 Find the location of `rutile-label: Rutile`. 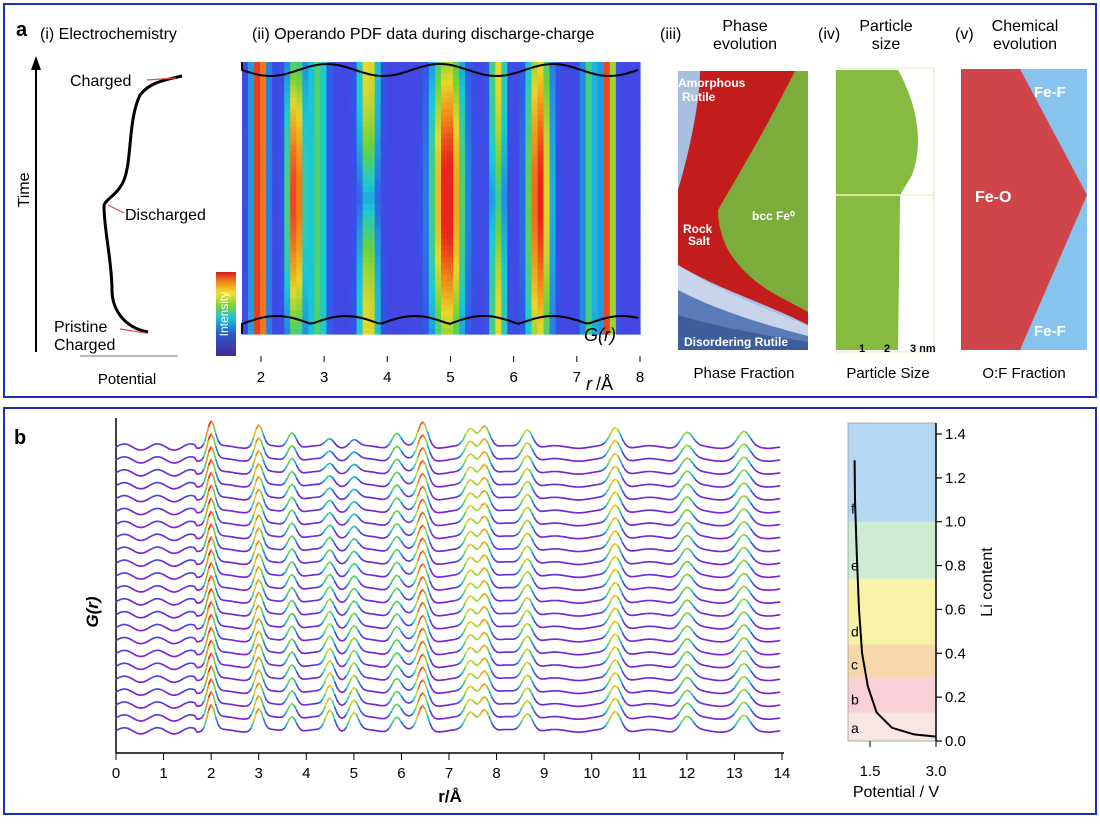

rutile-label: Rutile is located at coordinates (699, 97).